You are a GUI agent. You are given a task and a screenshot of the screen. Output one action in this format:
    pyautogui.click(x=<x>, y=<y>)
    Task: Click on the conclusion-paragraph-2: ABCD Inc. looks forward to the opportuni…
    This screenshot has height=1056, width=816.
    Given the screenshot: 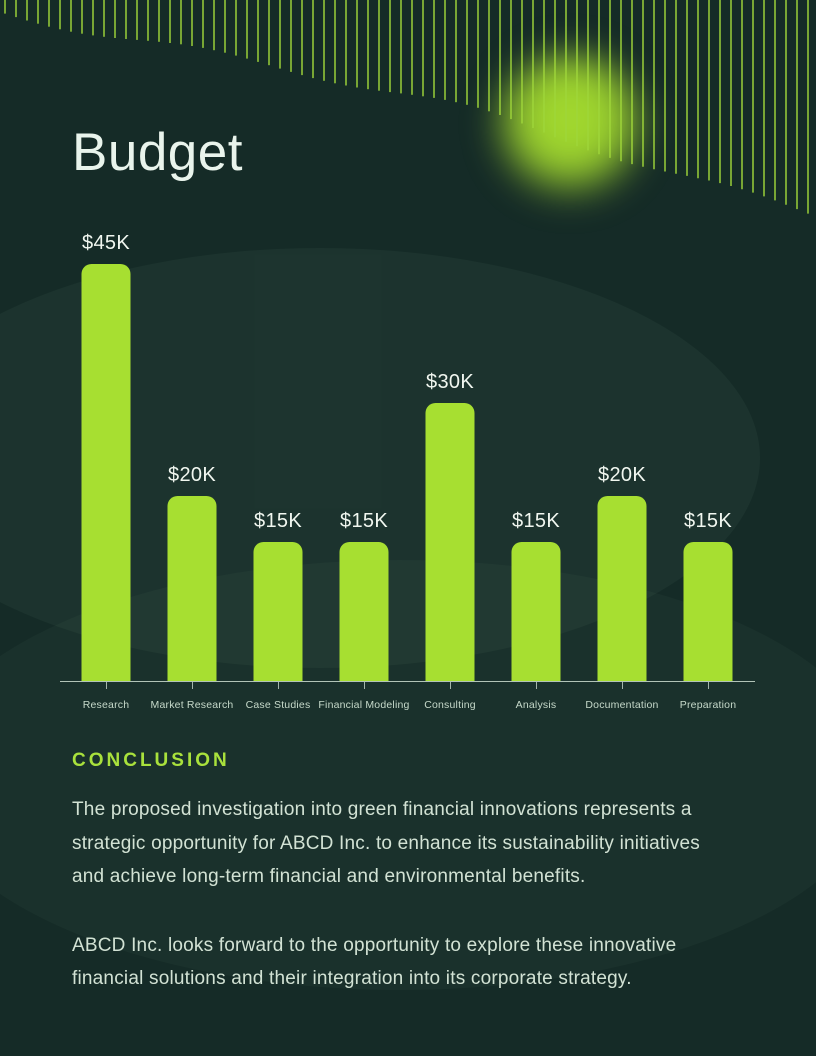 What is the action you would take?
    pyautogui.click(x=374, y=962)
    